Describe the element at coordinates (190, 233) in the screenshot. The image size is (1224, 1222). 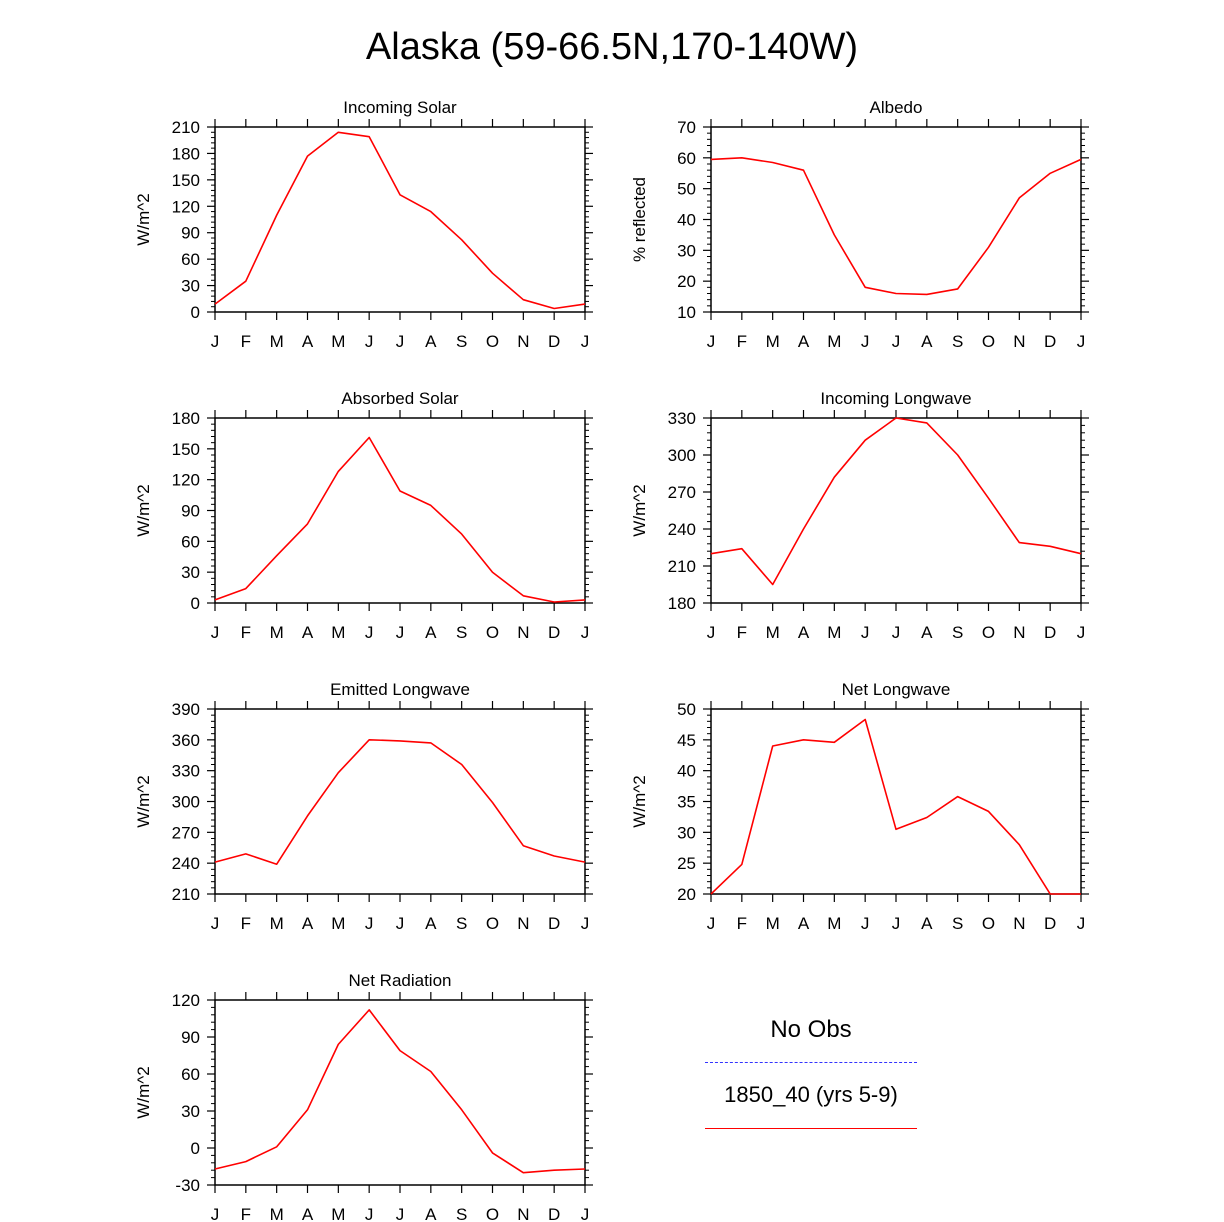
I see `y-tick-label: 90` at that location.